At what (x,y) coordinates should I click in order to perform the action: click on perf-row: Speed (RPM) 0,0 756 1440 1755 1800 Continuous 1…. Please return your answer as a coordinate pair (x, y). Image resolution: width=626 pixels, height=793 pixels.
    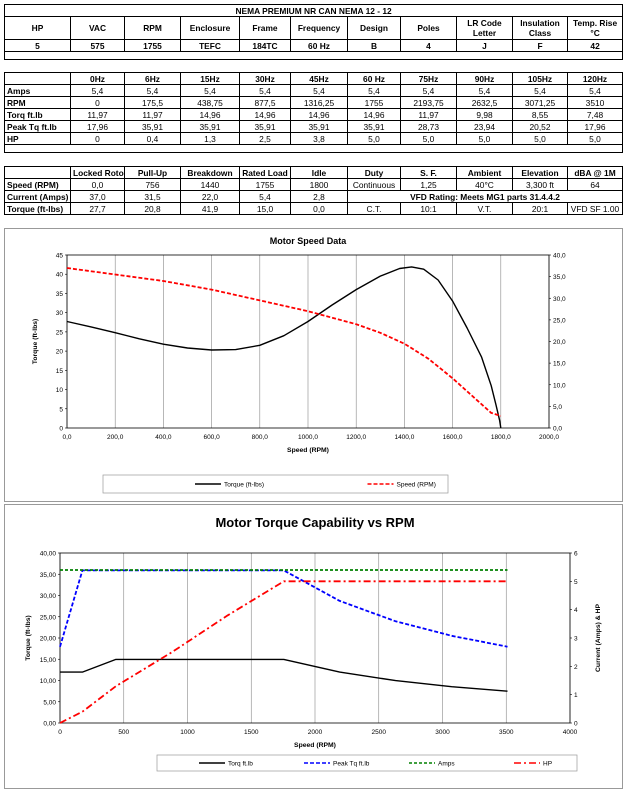
    Looking at the image, I should click on (313, 184).